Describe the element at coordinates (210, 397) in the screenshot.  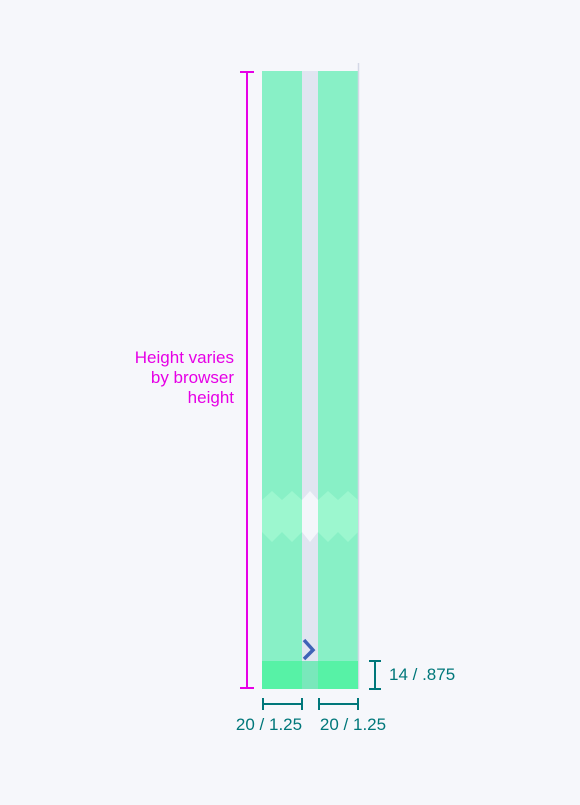
I see `height-note-line-3: height` at that location.